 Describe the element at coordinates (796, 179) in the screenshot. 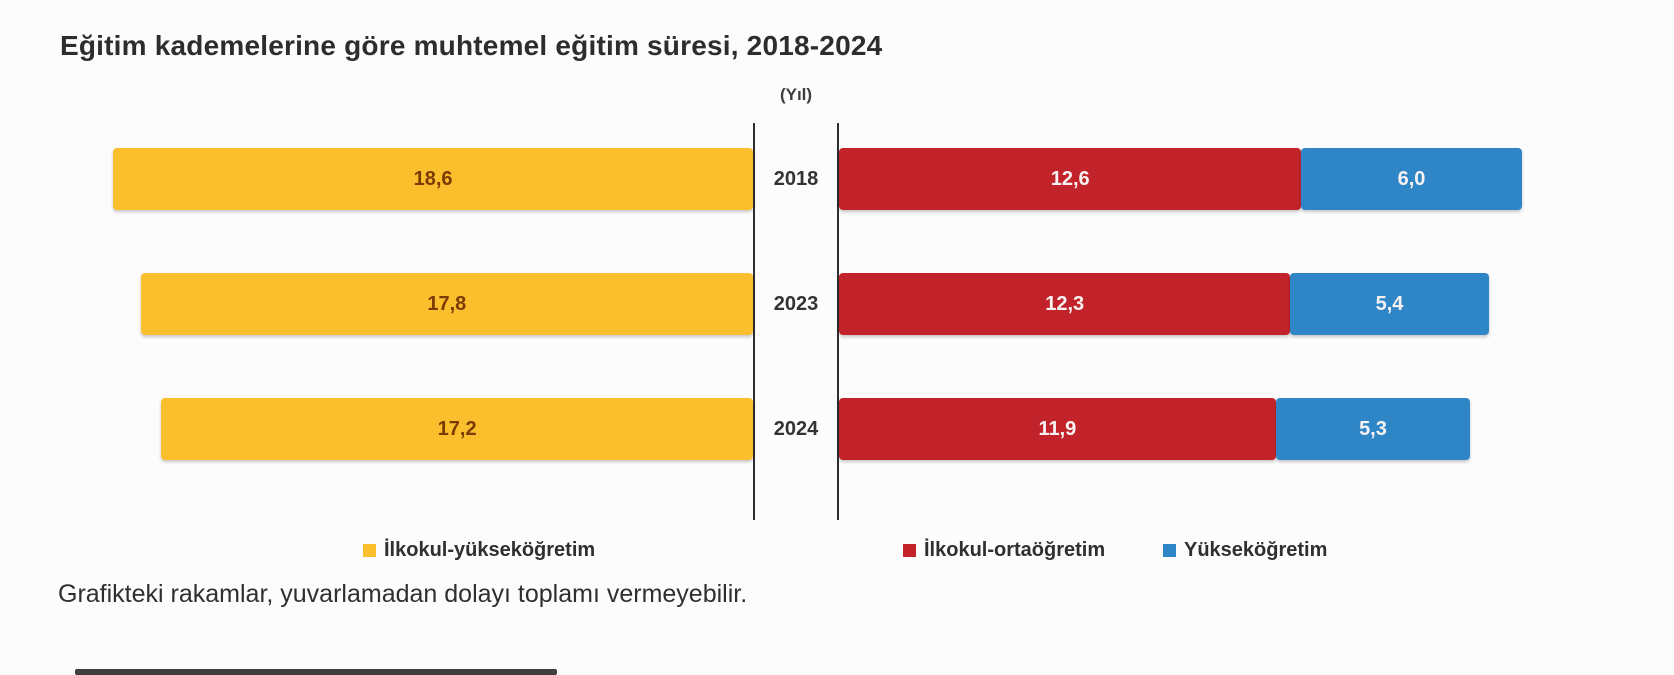

I see `year-label-2018: 2018` at that location.